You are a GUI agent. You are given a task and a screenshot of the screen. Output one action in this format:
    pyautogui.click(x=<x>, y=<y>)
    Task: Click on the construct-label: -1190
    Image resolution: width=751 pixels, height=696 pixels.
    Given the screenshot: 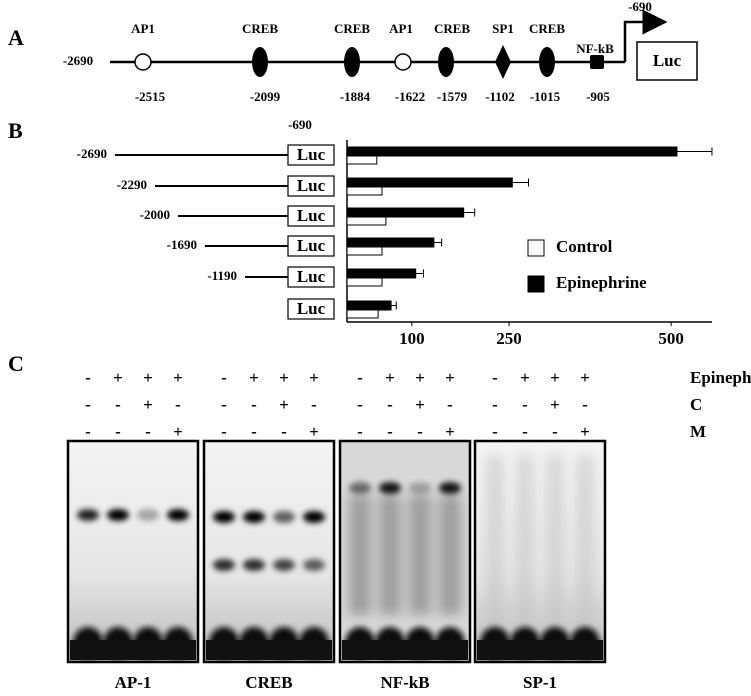 What is the action you would take?
    pyautogui.click(x=222, y=275)
    